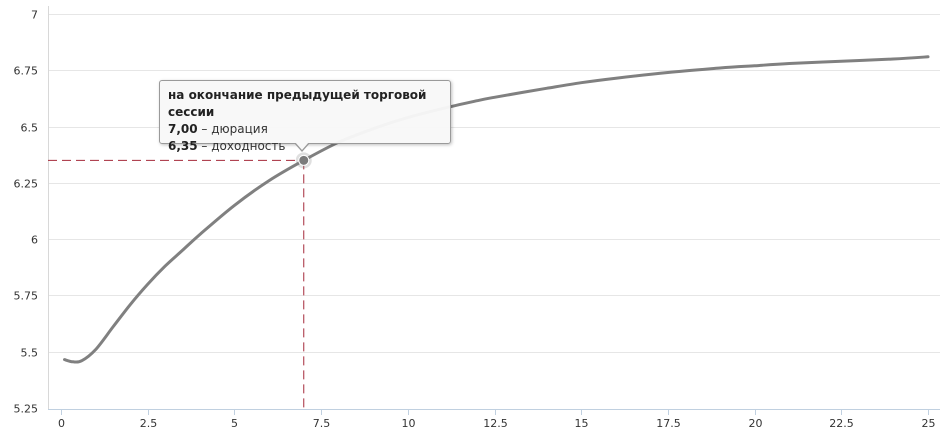 The width and height of the screenshot is (950, 439). I want to click on y-tick-label: 5.25, so click(26, 409).